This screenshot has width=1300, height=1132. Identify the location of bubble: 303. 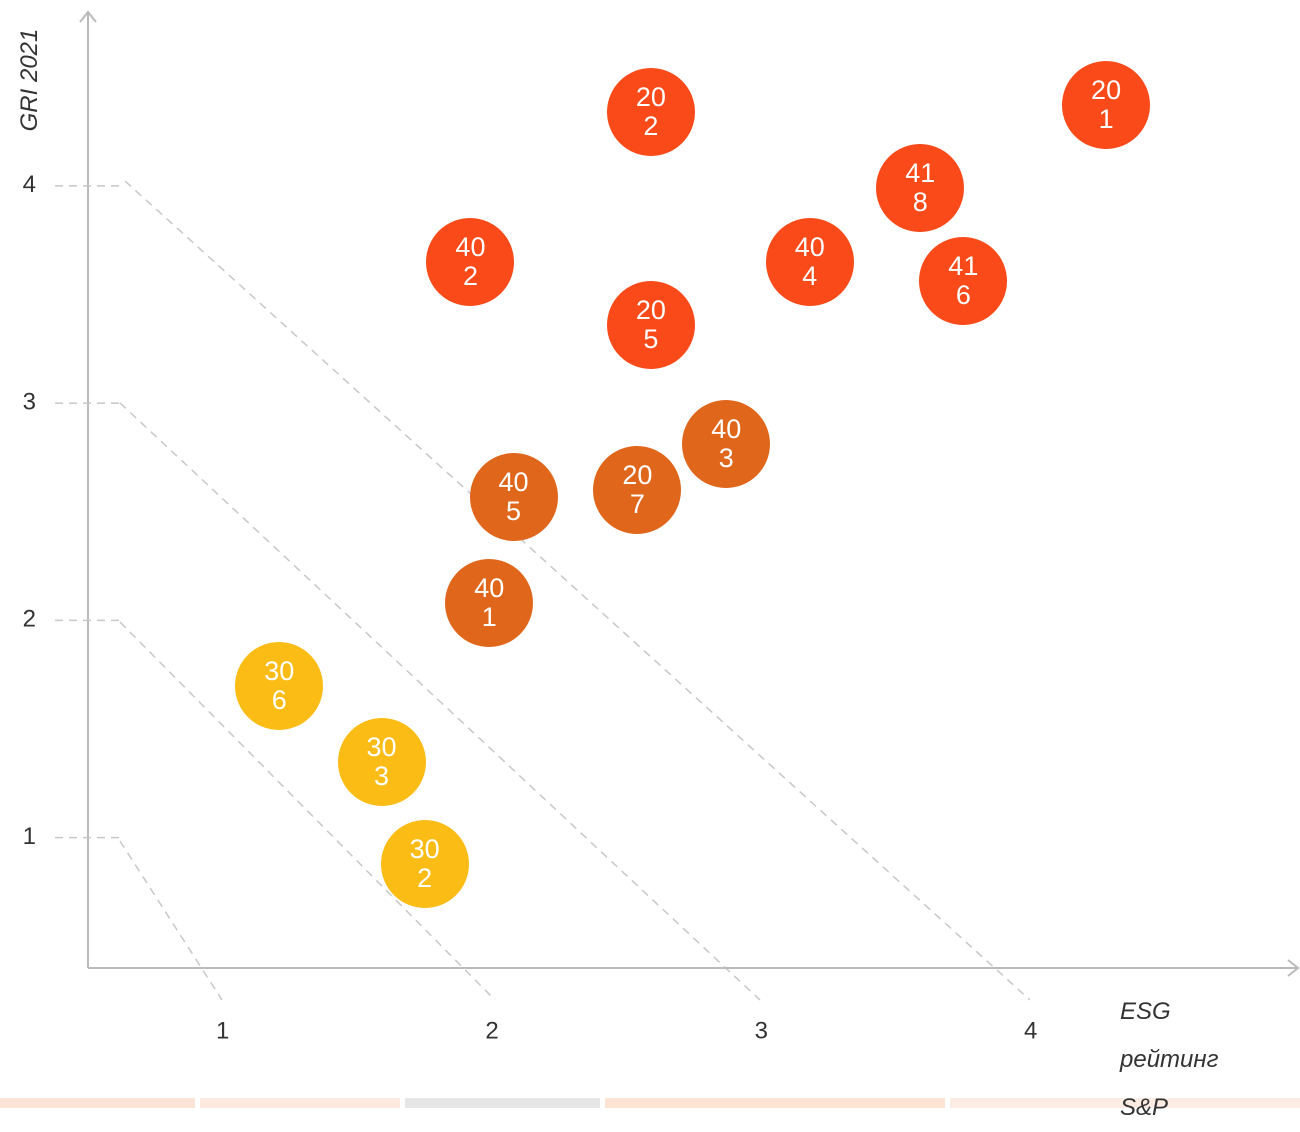
(381, 761).